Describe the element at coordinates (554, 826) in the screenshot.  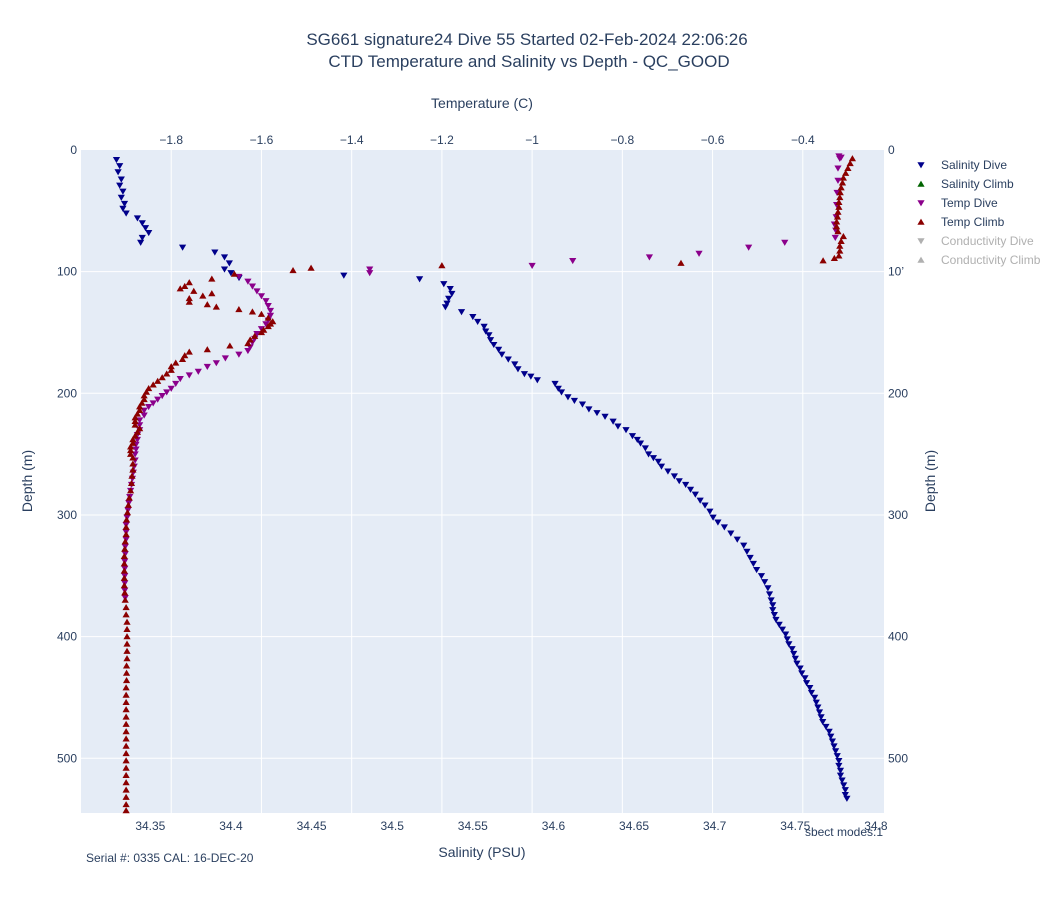
I see `salinity-tick-label: 34.6` at that location.